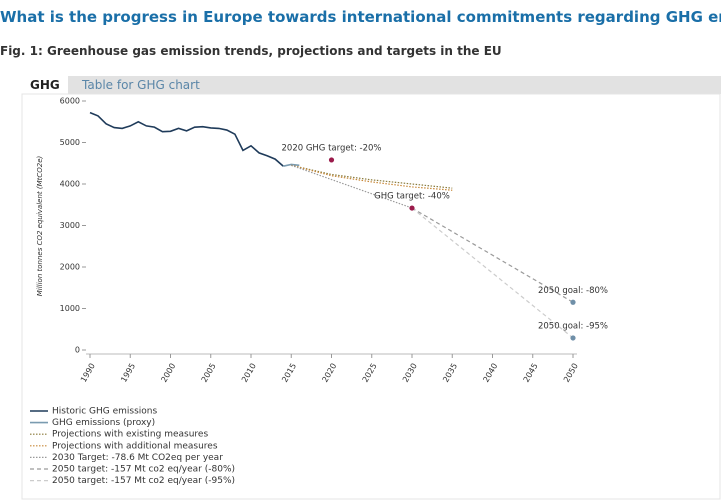 This screenshot has height=500, width=721. What do you see at coordinates (249, 373) in the screenshot?
I see `x-tick-label: 2010` at bounding box center [249, 373].